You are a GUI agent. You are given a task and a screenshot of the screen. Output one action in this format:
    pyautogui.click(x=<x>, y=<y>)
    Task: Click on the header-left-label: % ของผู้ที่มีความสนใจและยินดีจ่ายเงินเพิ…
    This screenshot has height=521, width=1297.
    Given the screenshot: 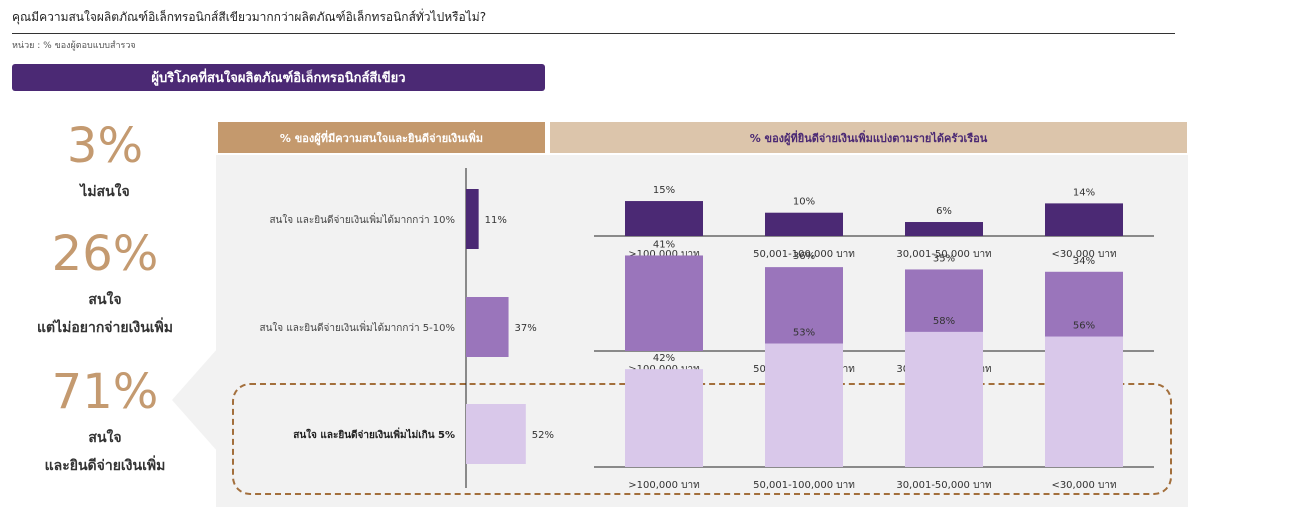 What is the action you would take?
    pyautogui.click(x=381, y=138)
    